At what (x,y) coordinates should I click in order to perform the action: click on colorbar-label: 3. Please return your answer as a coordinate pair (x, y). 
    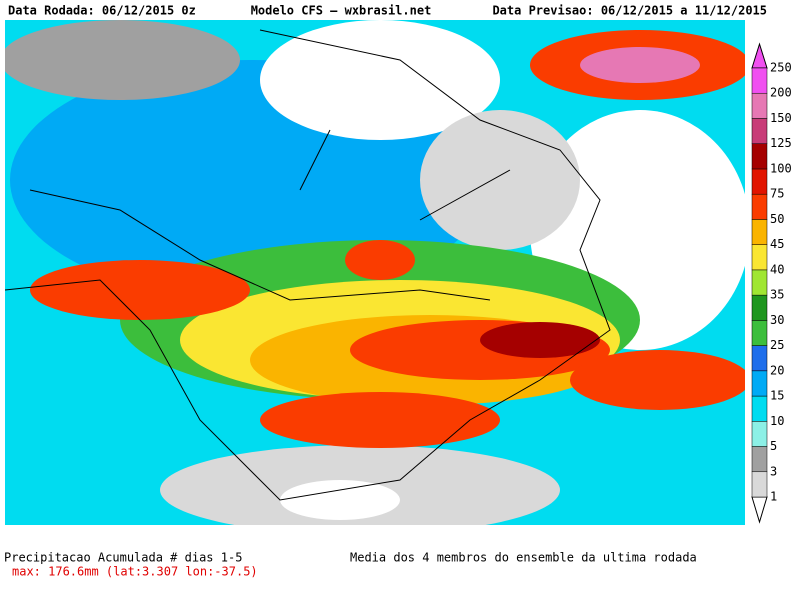
    Looking at the image, I should click on (773, 471).